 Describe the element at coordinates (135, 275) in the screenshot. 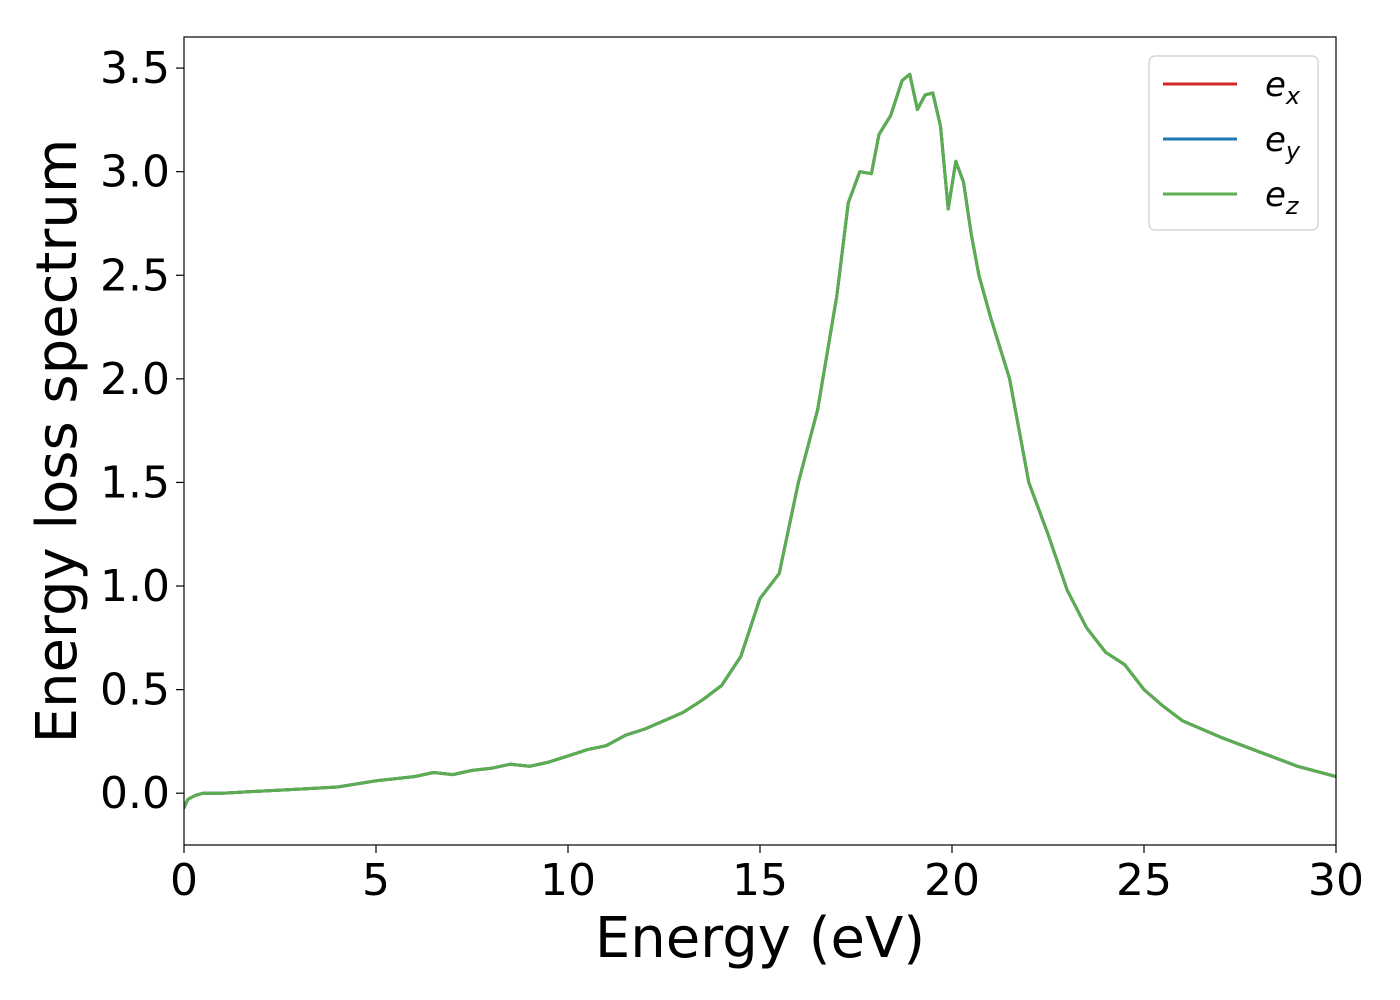

I see `y-tick-label: 2.5` at that location.